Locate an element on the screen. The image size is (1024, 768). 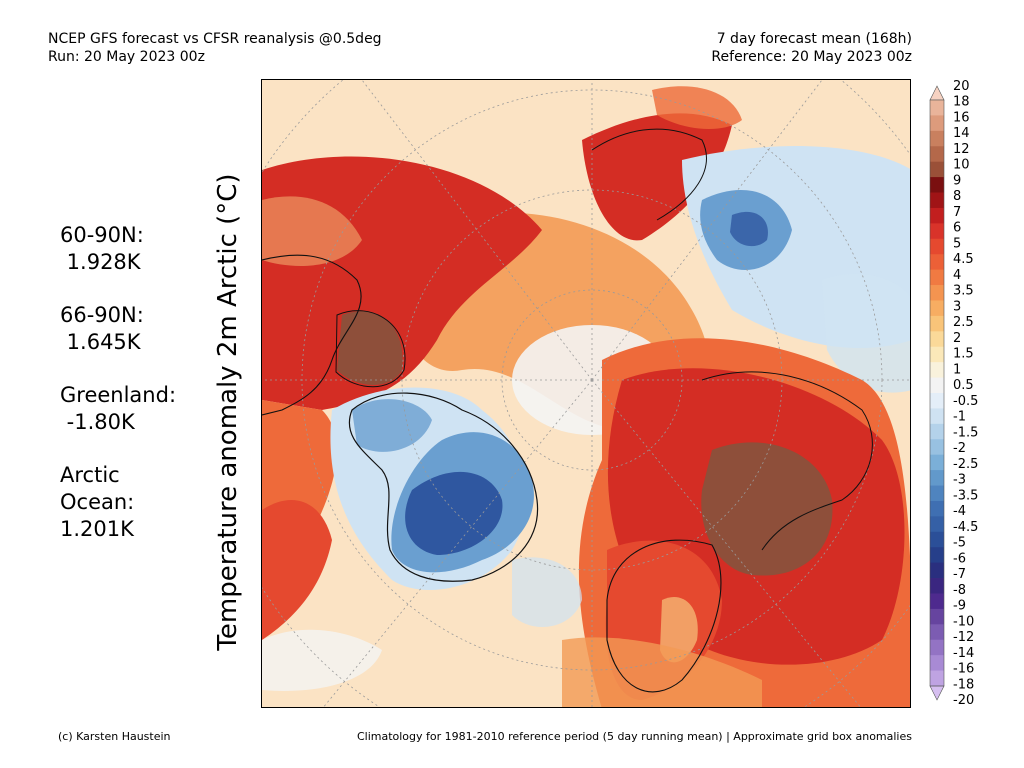
colorbar-tick-label: 2 is located at coordinates (957, 338).